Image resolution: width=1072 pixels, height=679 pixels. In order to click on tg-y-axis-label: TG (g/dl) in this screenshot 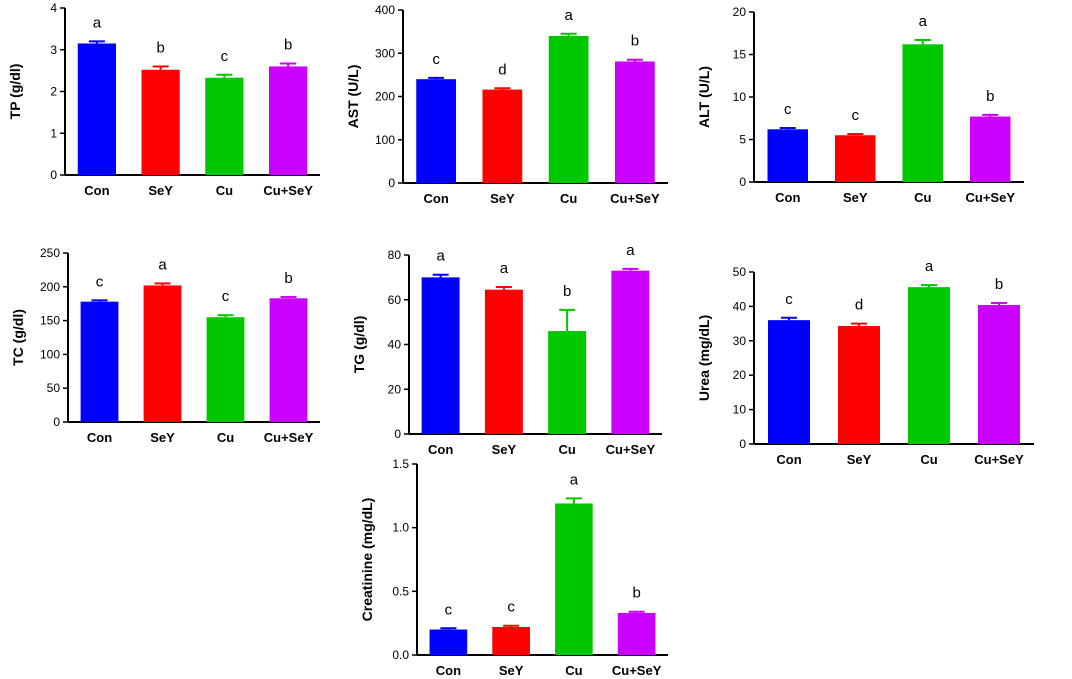, I will do `click(359, 345)`.